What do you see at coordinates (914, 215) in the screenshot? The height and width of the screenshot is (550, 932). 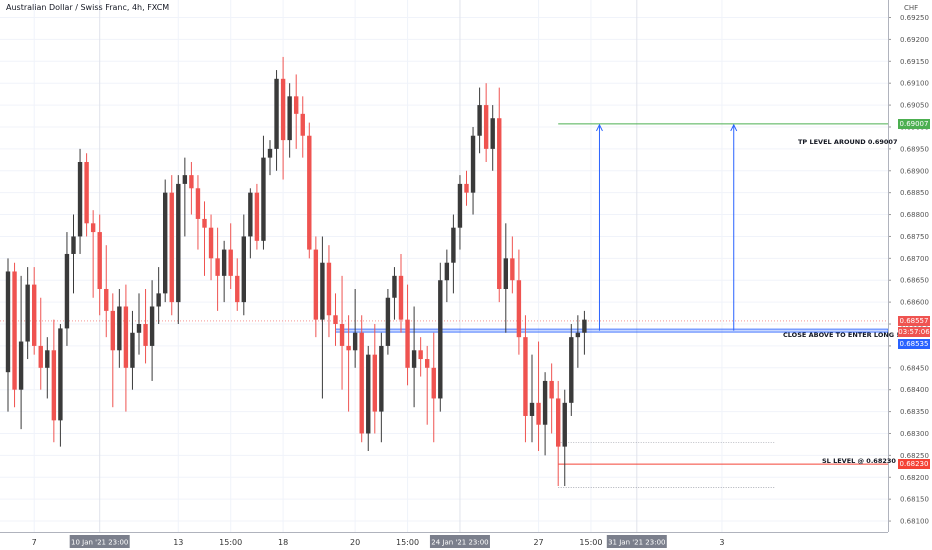 I see `y-tick-label: 0.68800` at bounding box center [914, 215].